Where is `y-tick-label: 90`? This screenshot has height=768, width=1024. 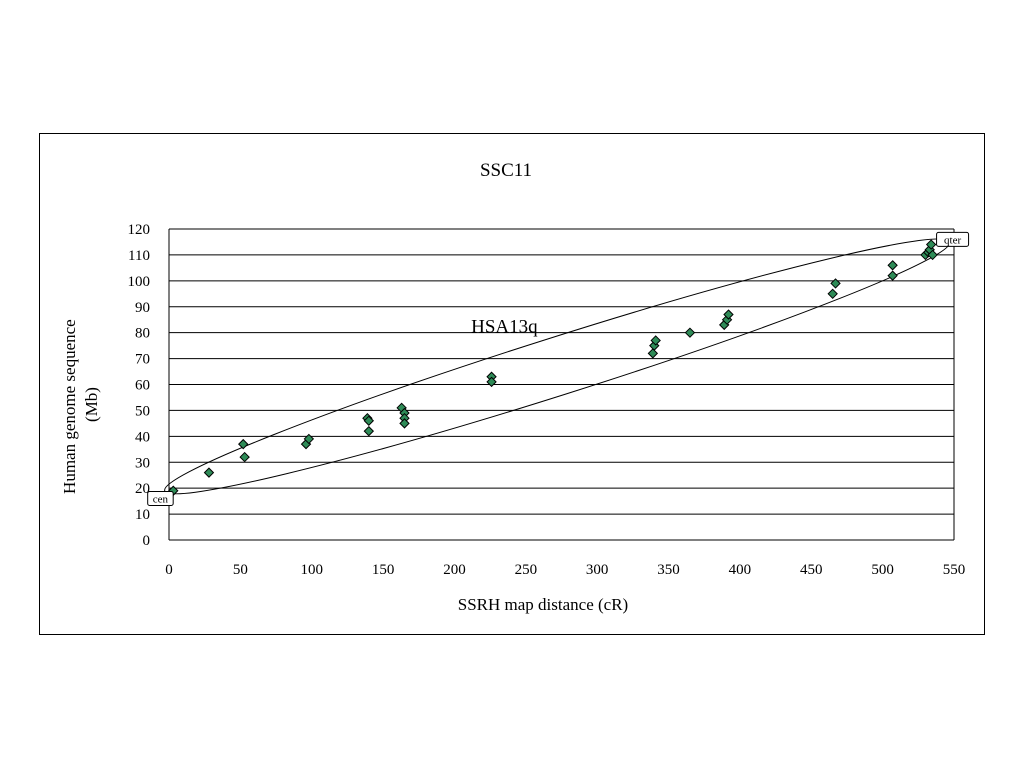 y-tick-label: 90 is located at coordinates (142, 308).